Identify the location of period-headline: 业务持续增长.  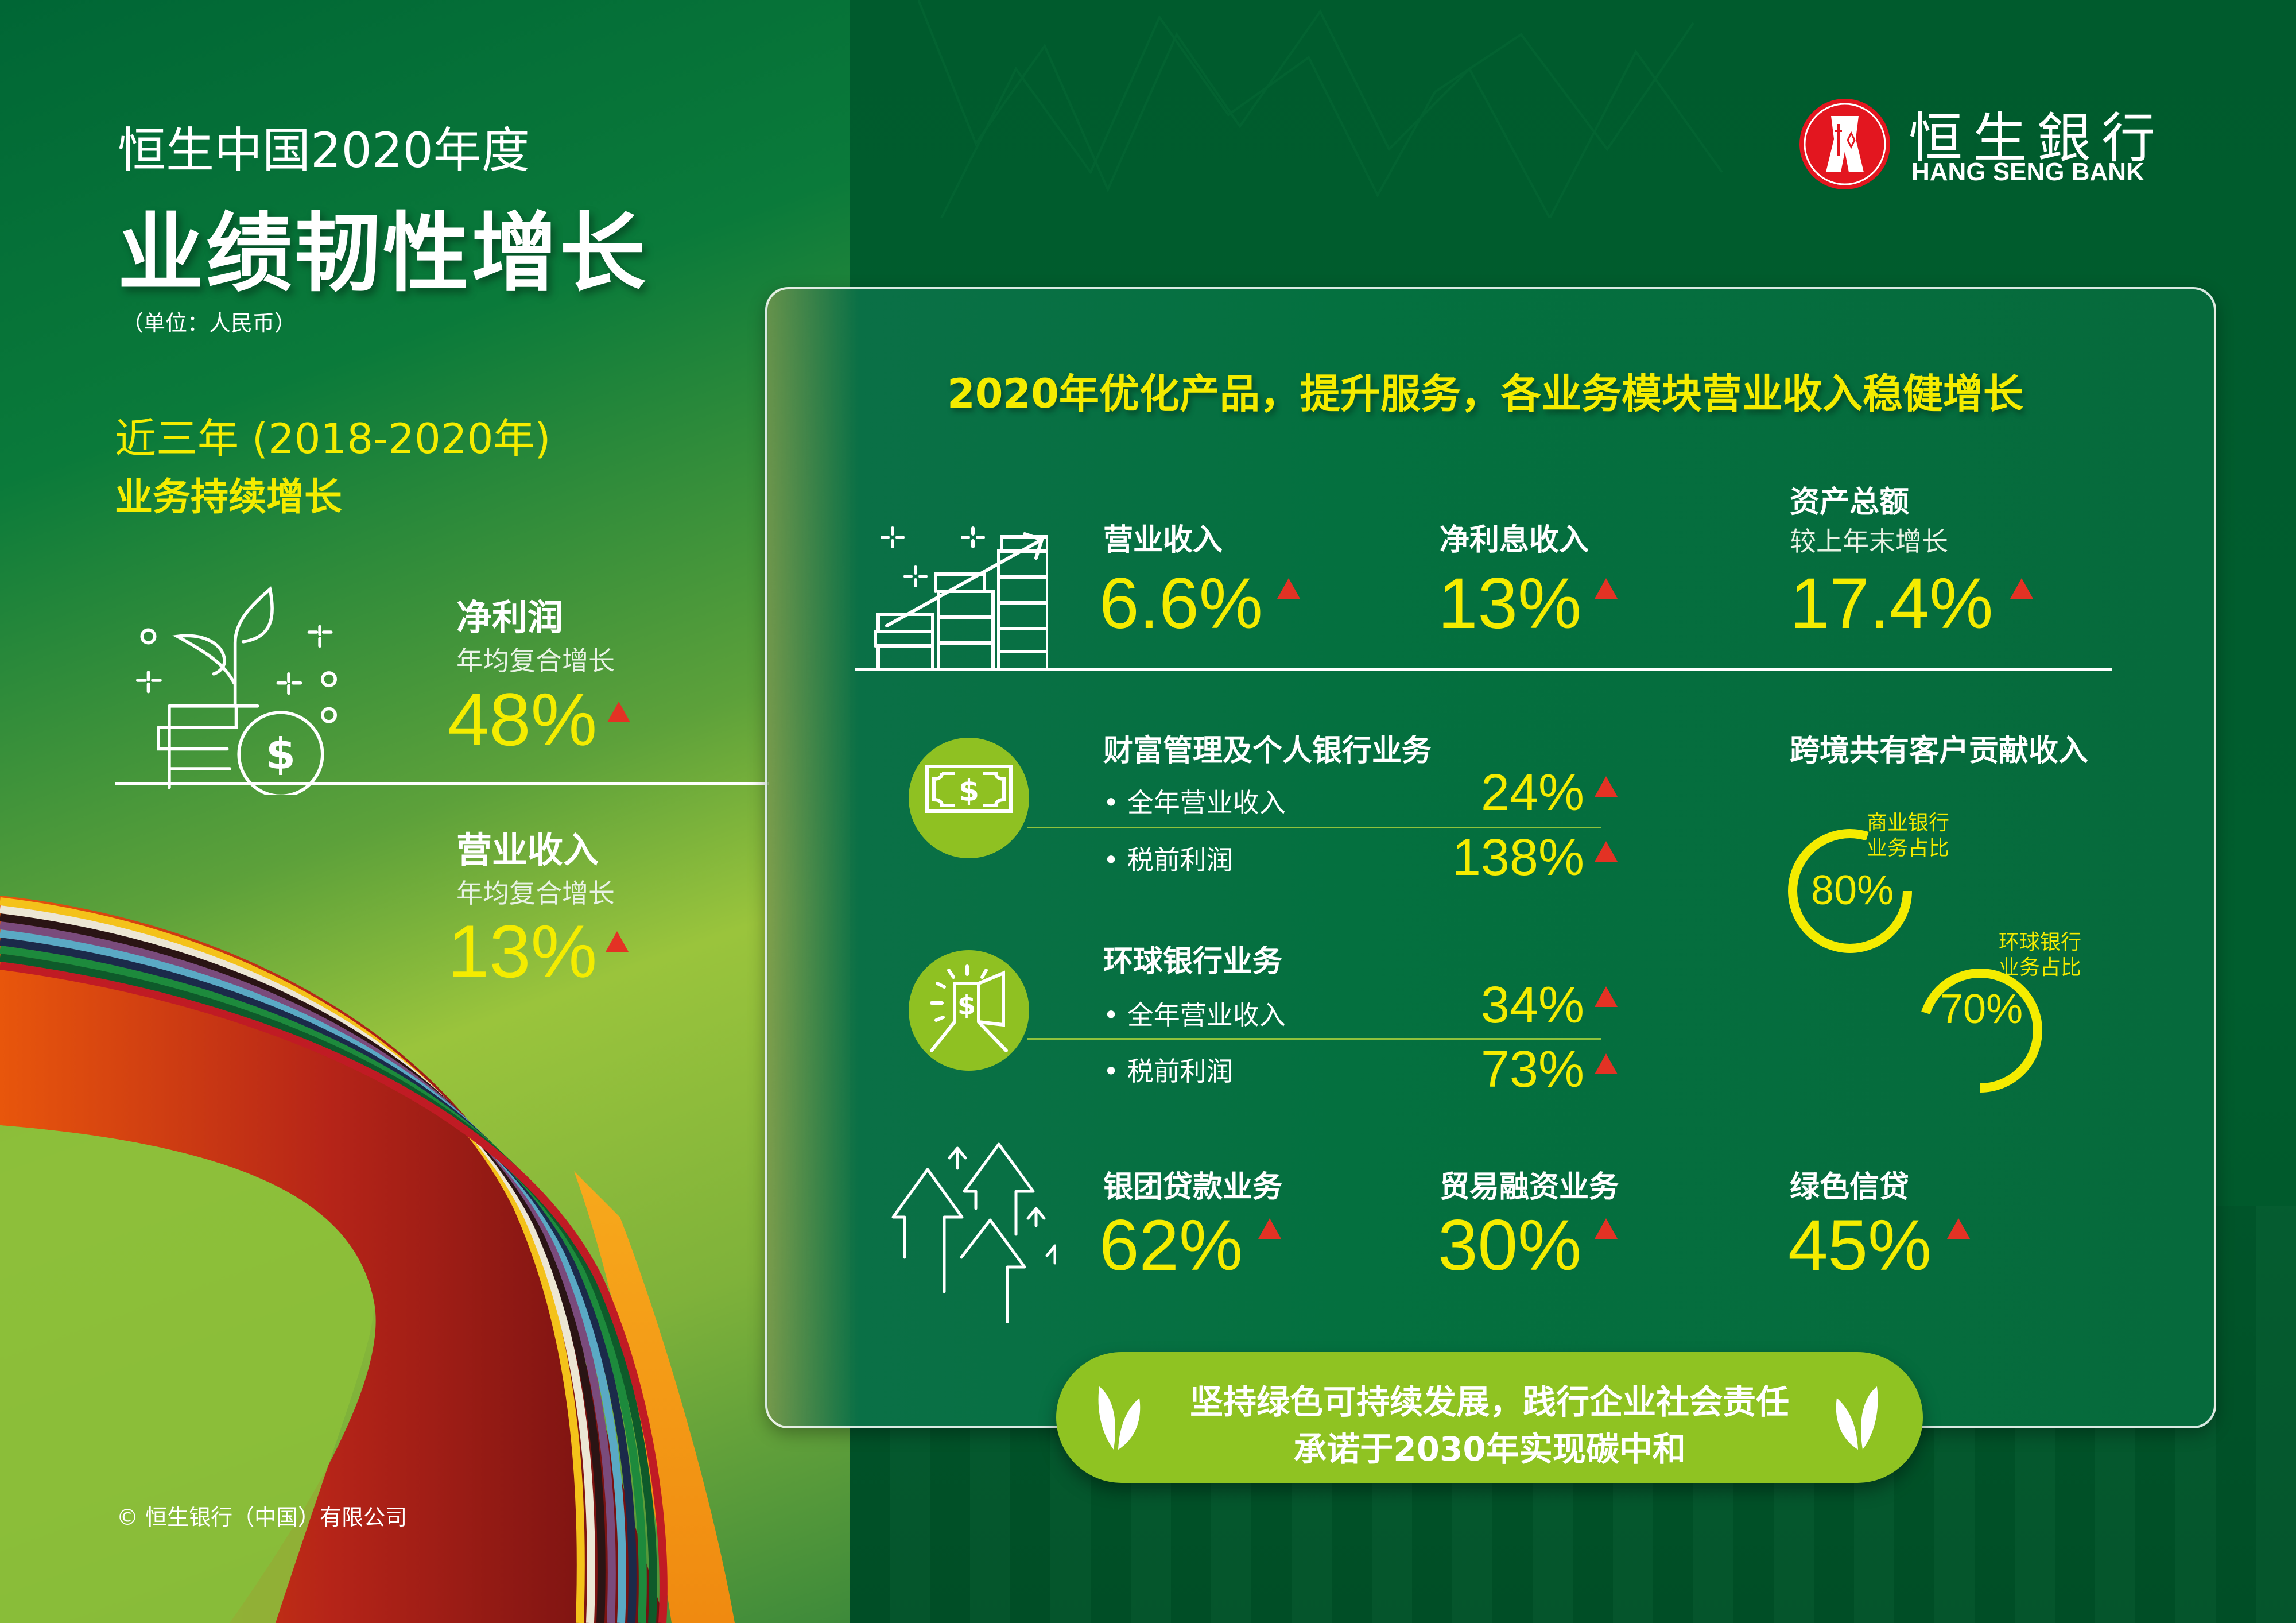
(228, 497).